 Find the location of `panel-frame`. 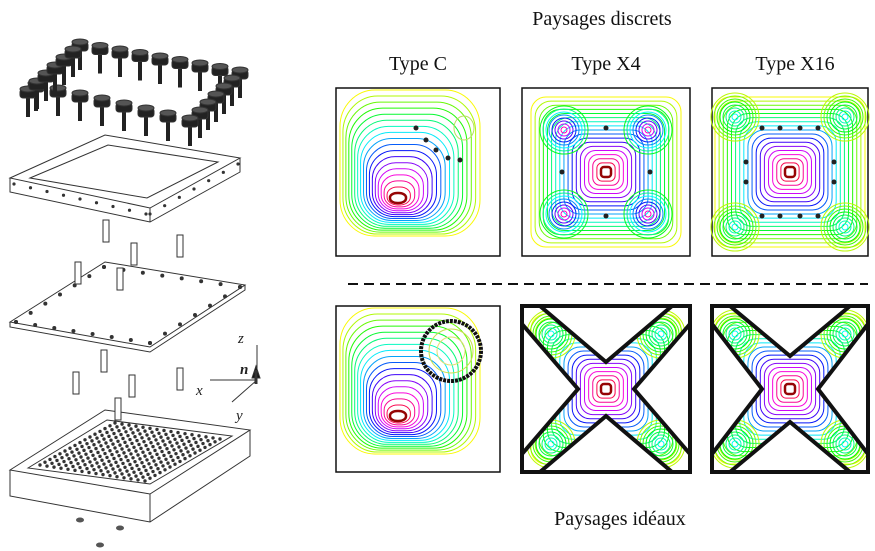

panel-frame is located at coordinates (790, 389).